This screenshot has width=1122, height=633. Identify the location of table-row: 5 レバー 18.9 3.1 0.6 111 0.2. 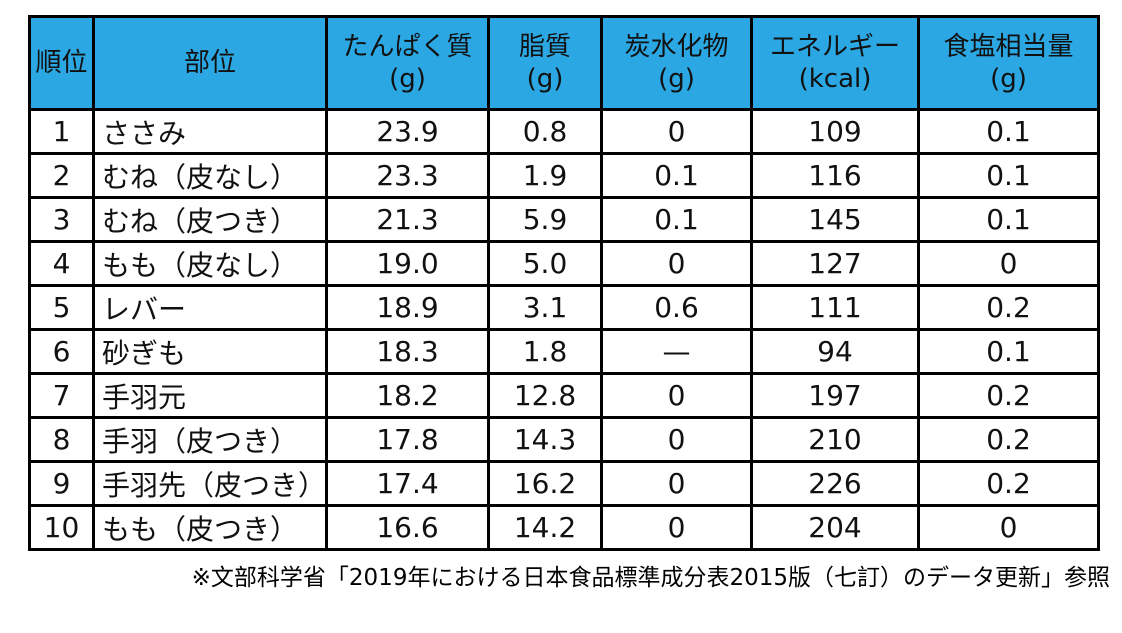
(564, 307).